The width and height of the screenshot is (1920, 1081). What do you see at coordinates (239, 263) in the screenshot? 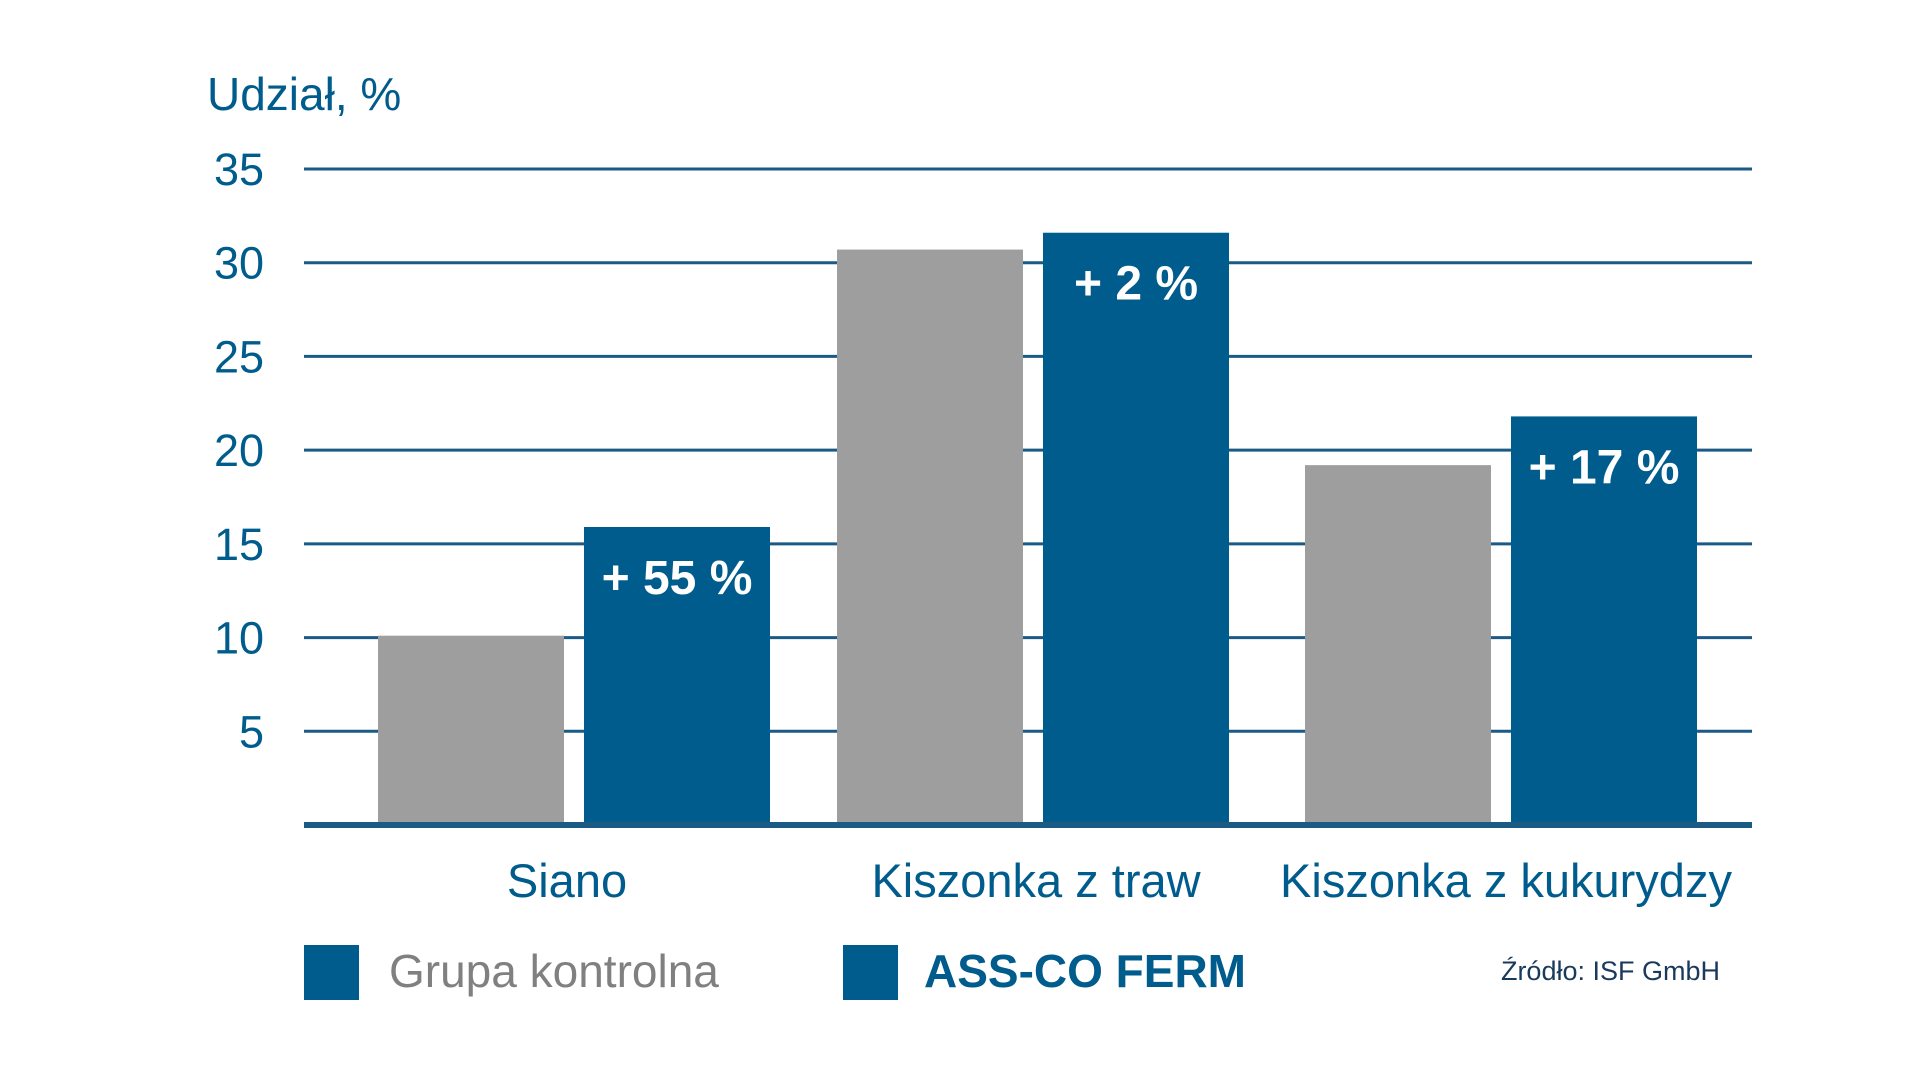
I see `y-tick-label: 30` at bounding box center [239, 263].